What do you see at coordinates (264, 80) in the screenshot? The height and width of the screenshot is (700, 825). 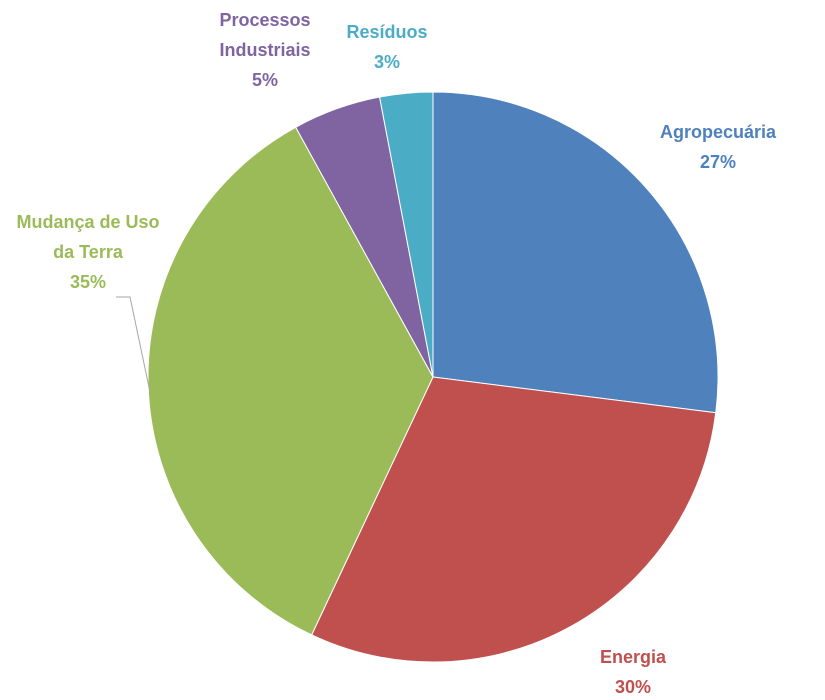 I see `value-label: 5%` at bounding box center [264, 80].